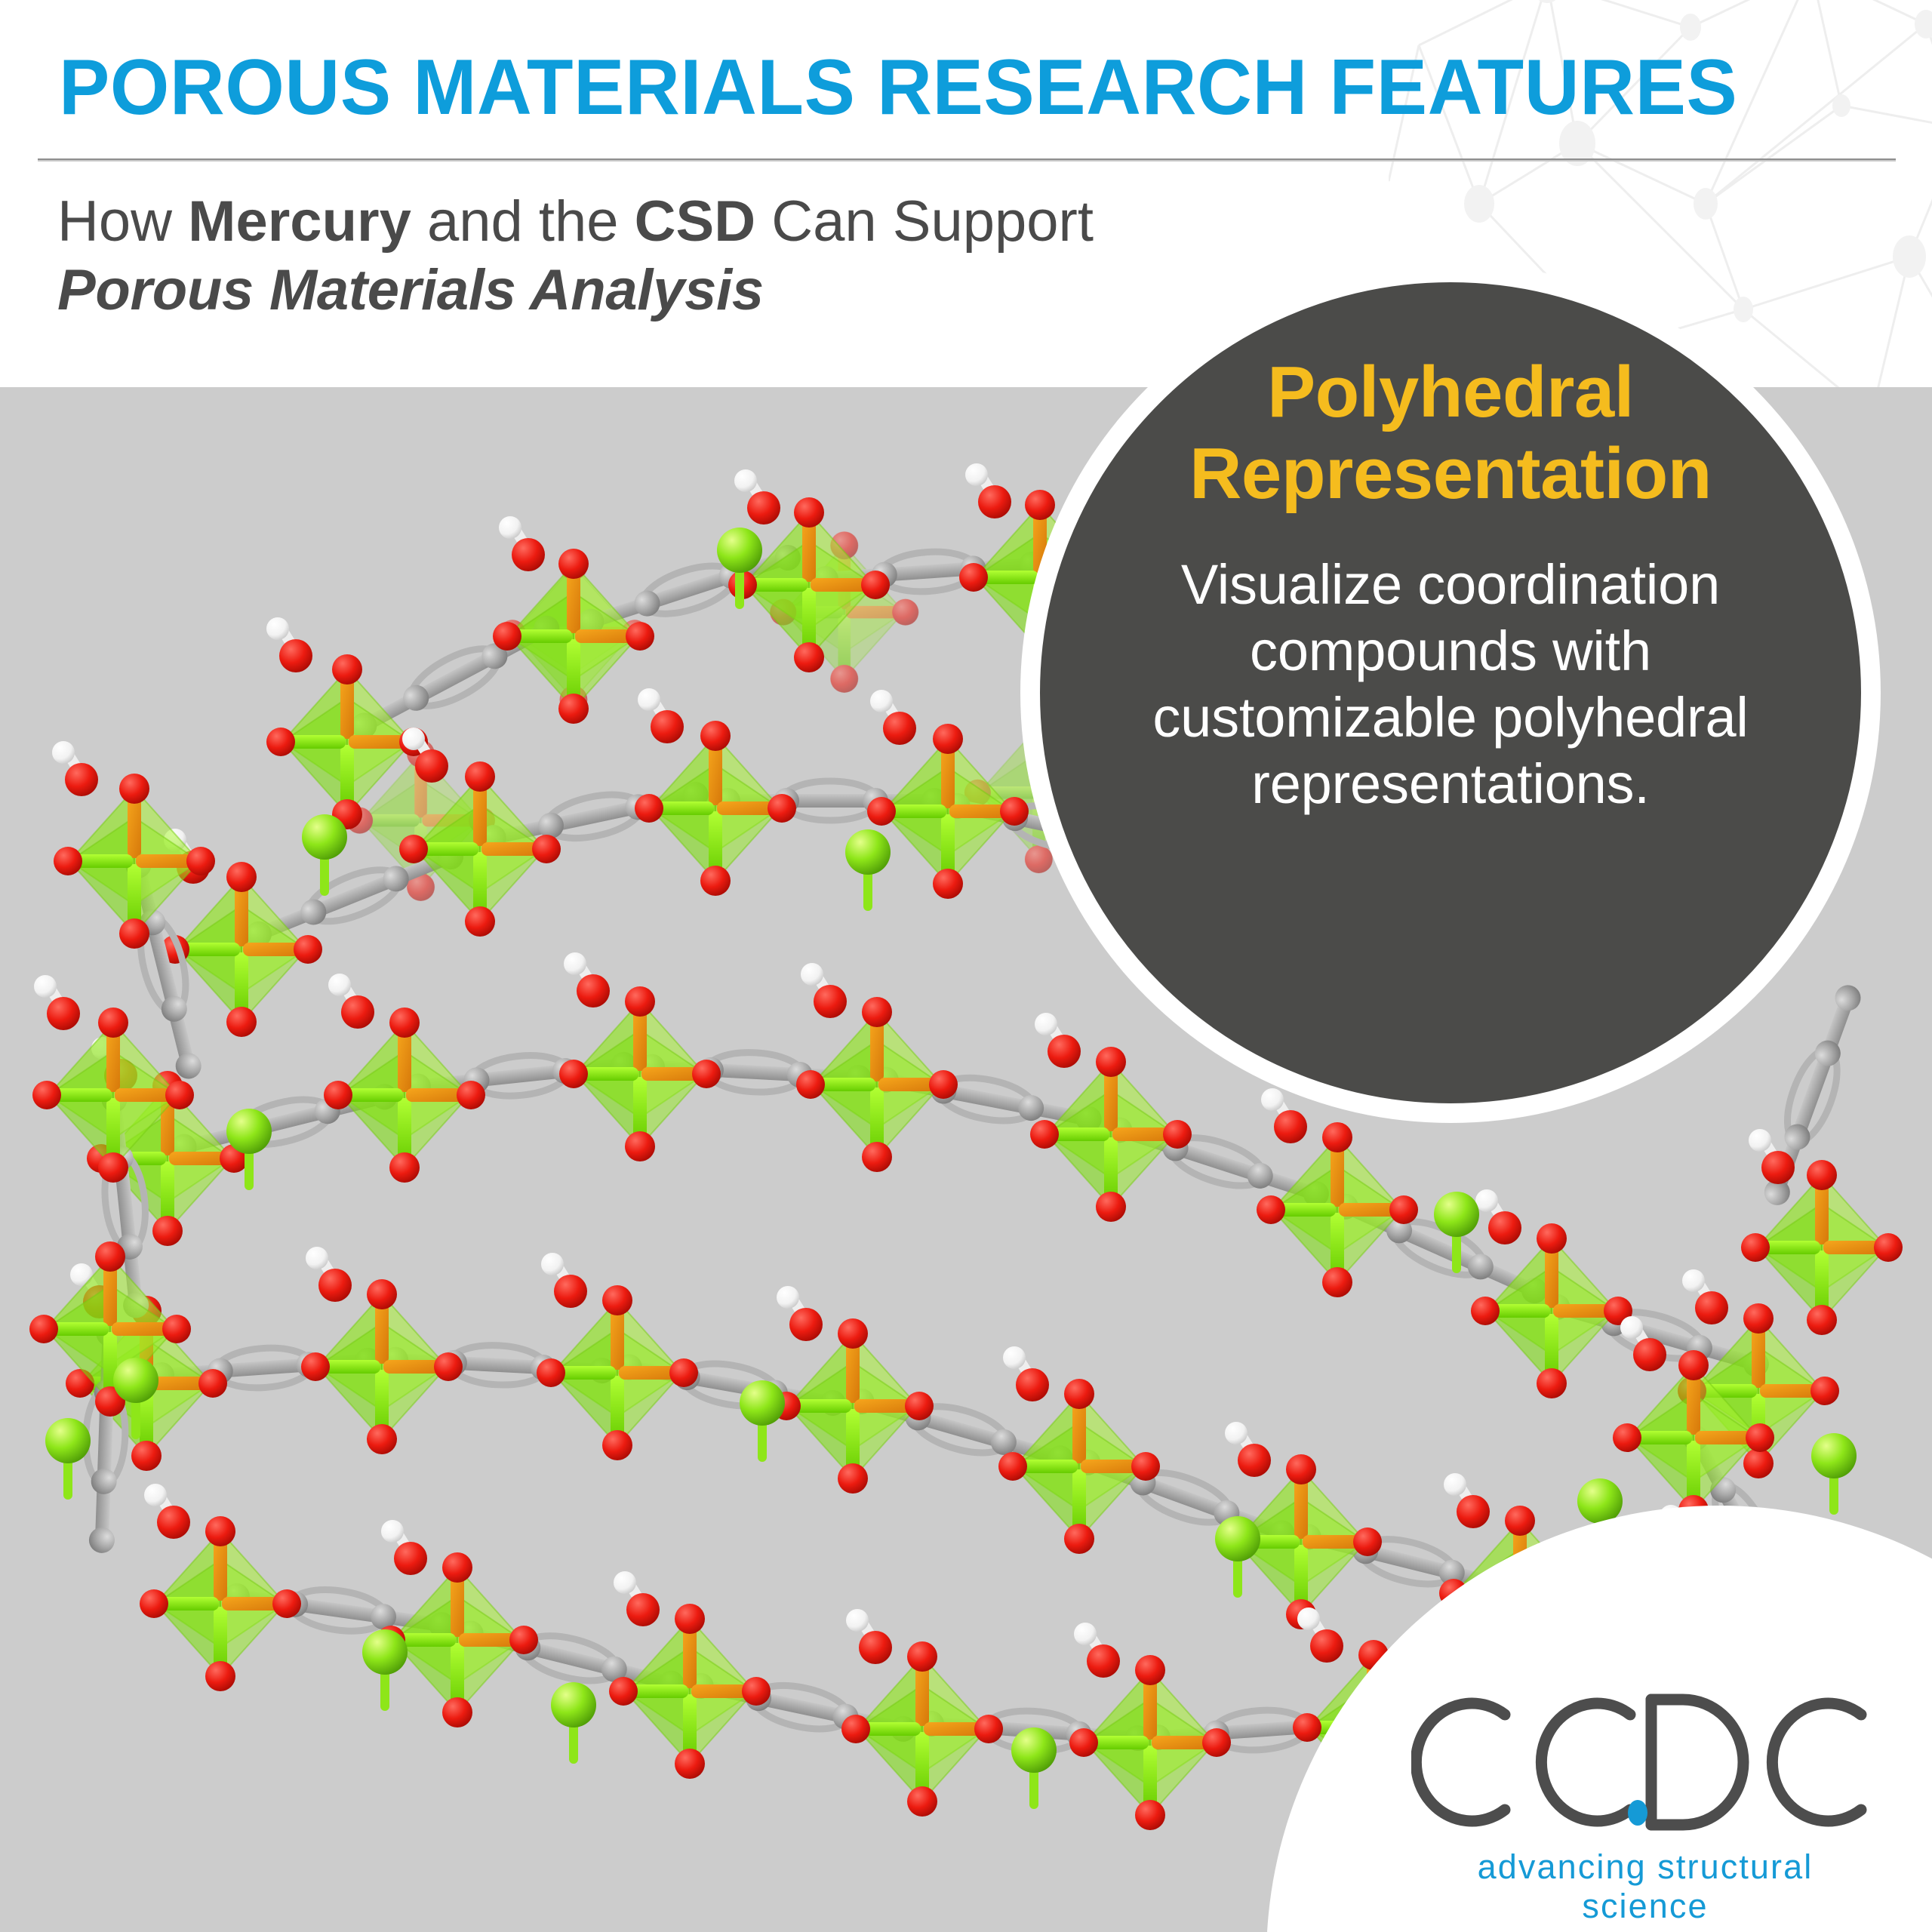 The width and height of the screenshot is (1932, 1932). What do you see at coordinates (410, 290) in the screenshot?
I see `subtitle-line-2: Porous Materials Analysis` at bounding box center [410, 290].